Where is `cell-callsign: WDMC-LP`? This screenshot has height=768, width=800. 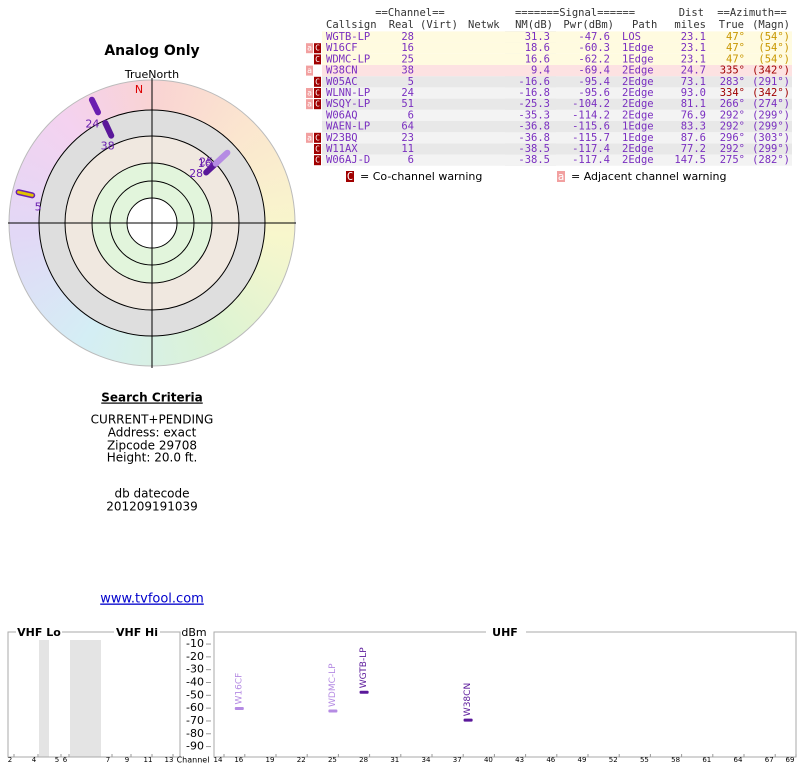
cell-callsign: WDMC-LP is located at coordinates (348, 59).